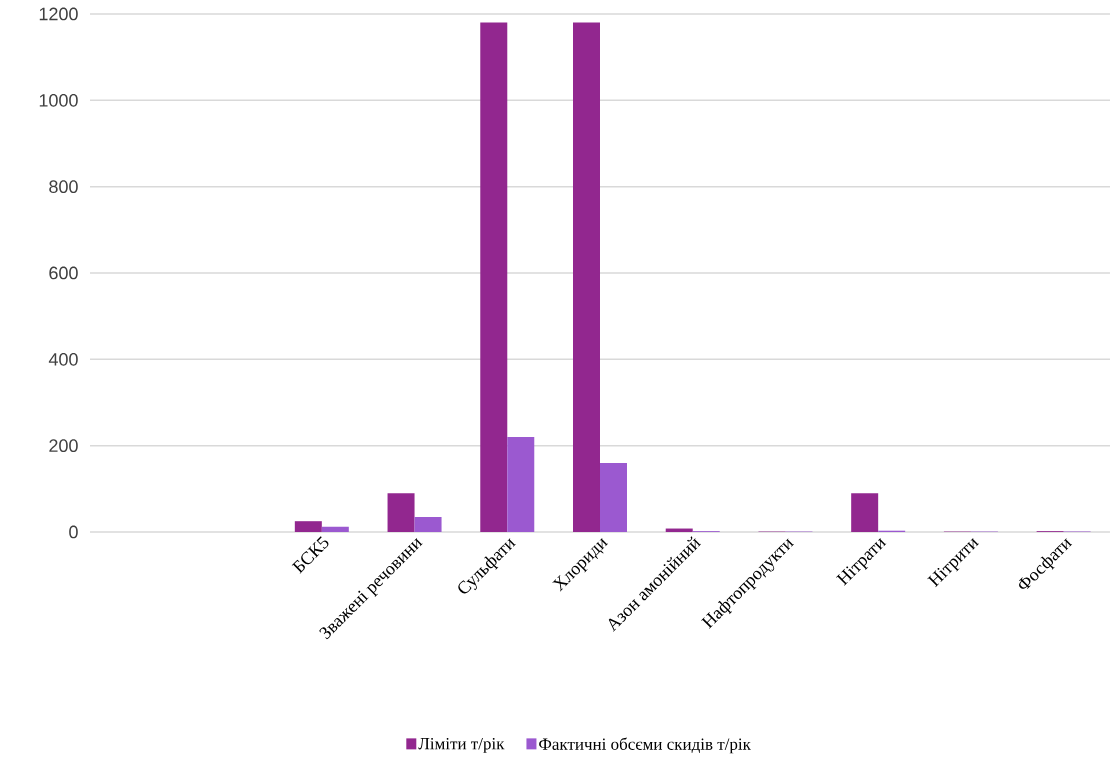 The image size is (1114, 760). I want to click on y-tick-label: 1200, so click(58, 14).